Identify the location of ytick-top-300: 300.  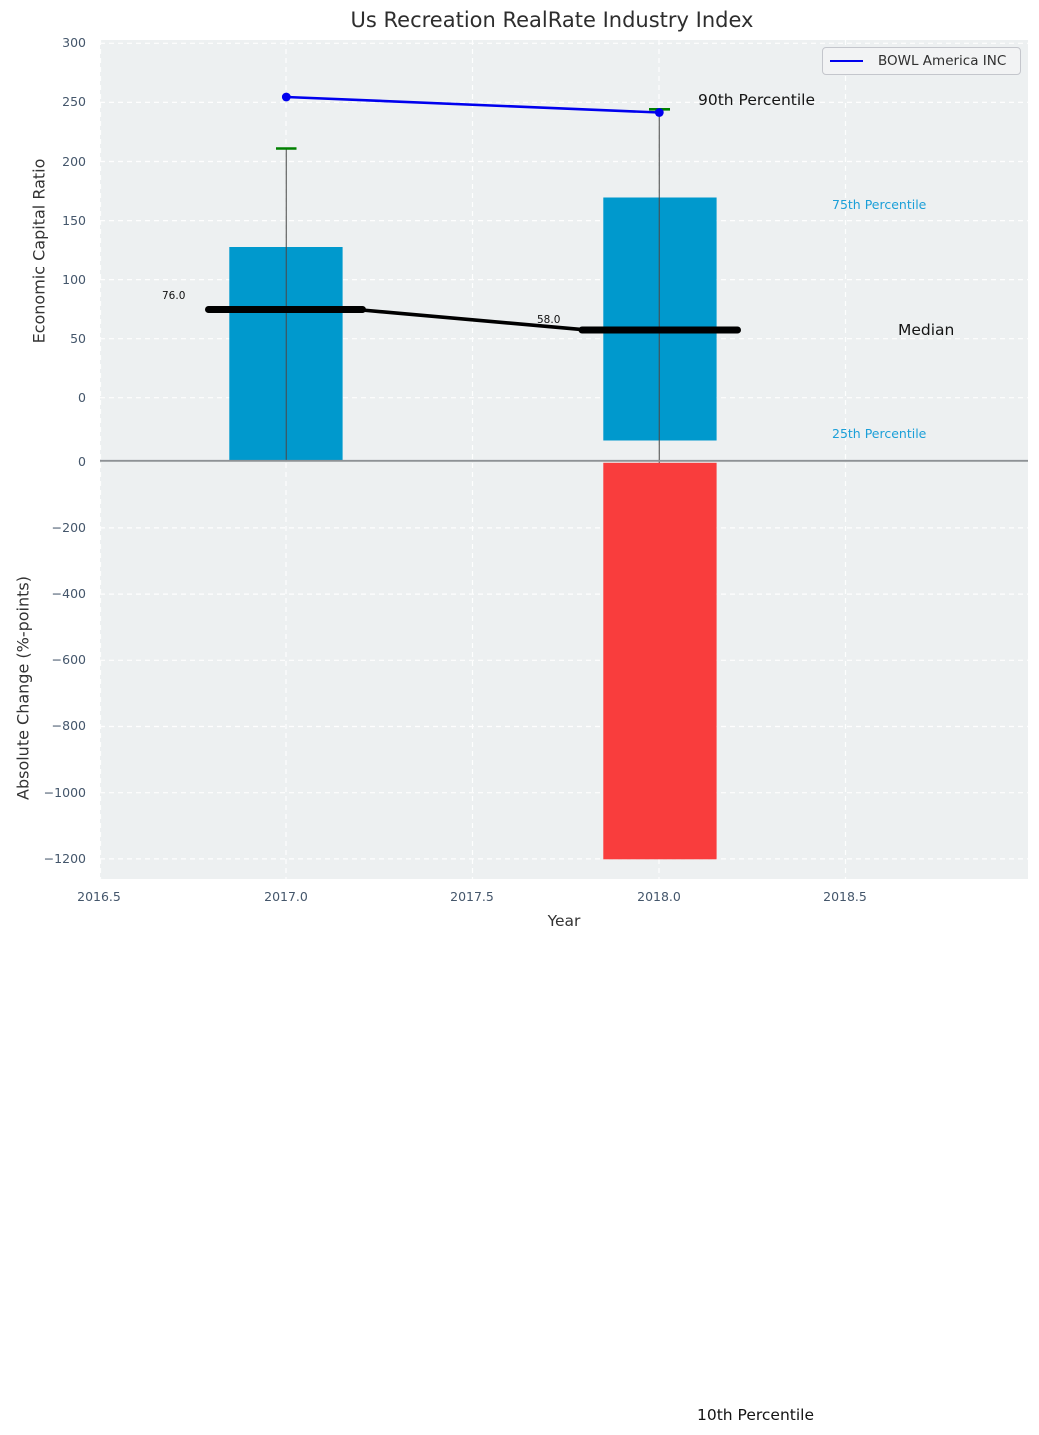
(74, 42).